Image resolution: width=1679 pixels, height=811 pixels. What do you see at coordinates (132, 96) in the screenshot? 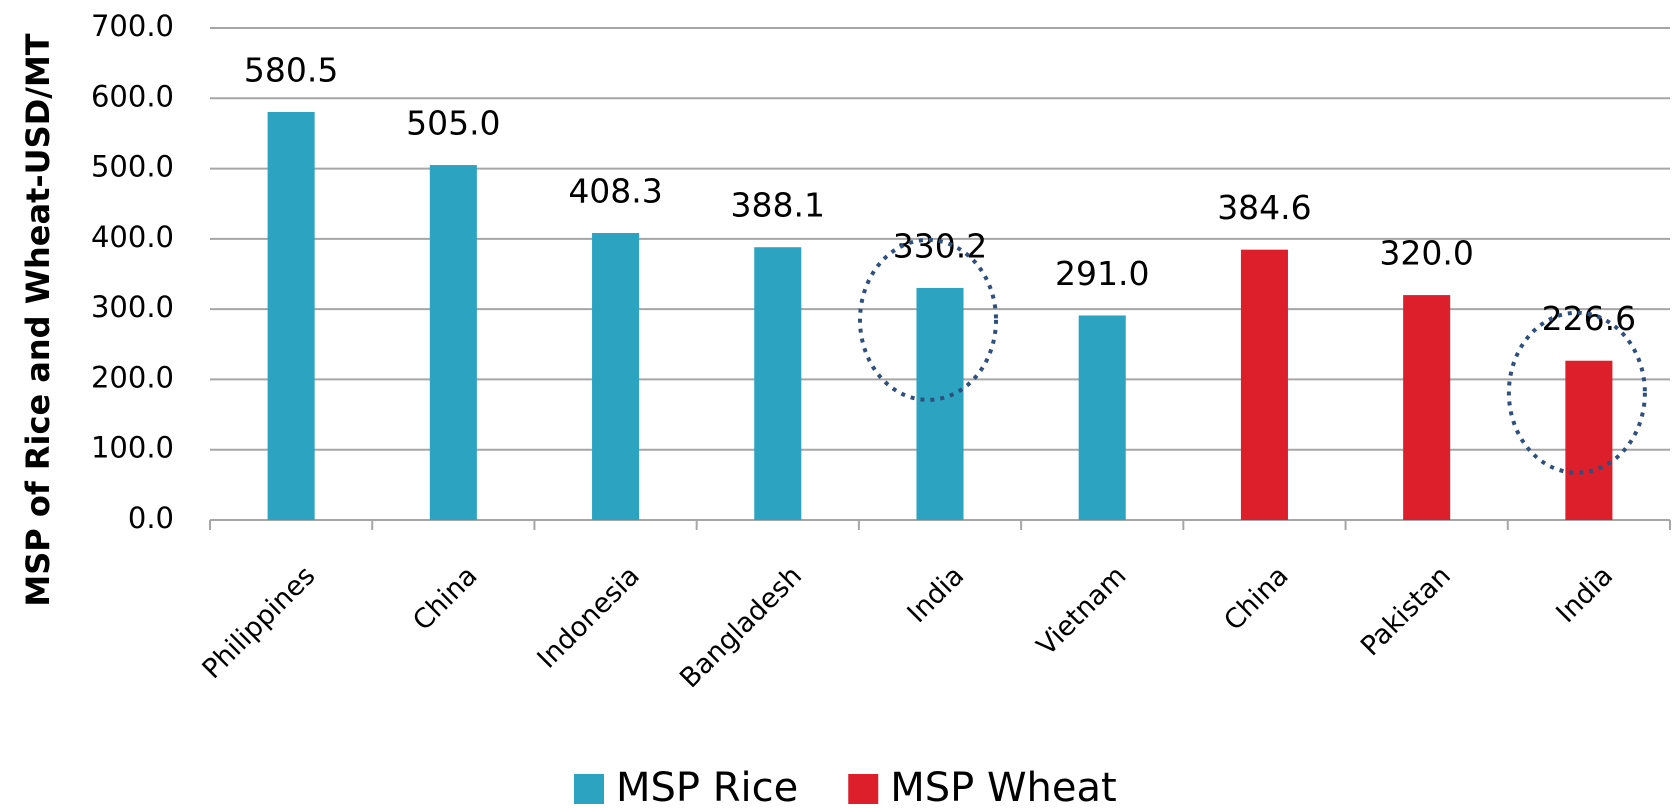
I see `y-tick-label: 600.0` at bounding box center [132, 96].